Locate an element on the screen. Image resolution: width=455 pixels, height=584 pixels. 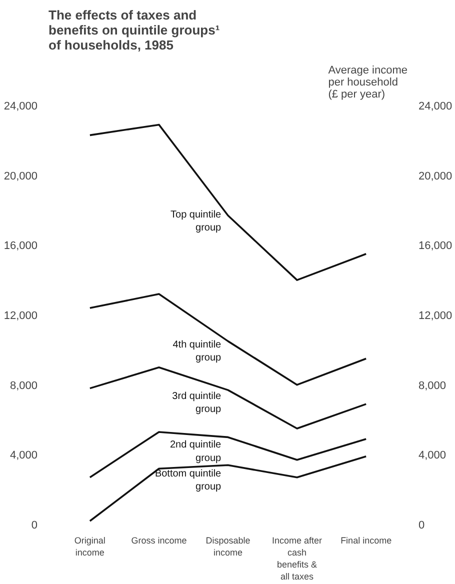
y2-tick-label: 0 is located at coordinates (421, 526).